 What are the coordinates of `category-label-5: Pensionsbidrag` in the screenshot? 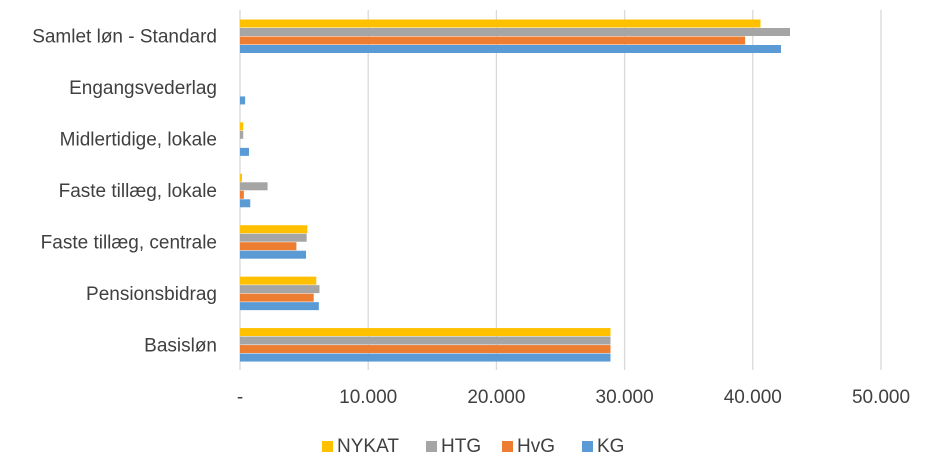 It's located at (151, 294).